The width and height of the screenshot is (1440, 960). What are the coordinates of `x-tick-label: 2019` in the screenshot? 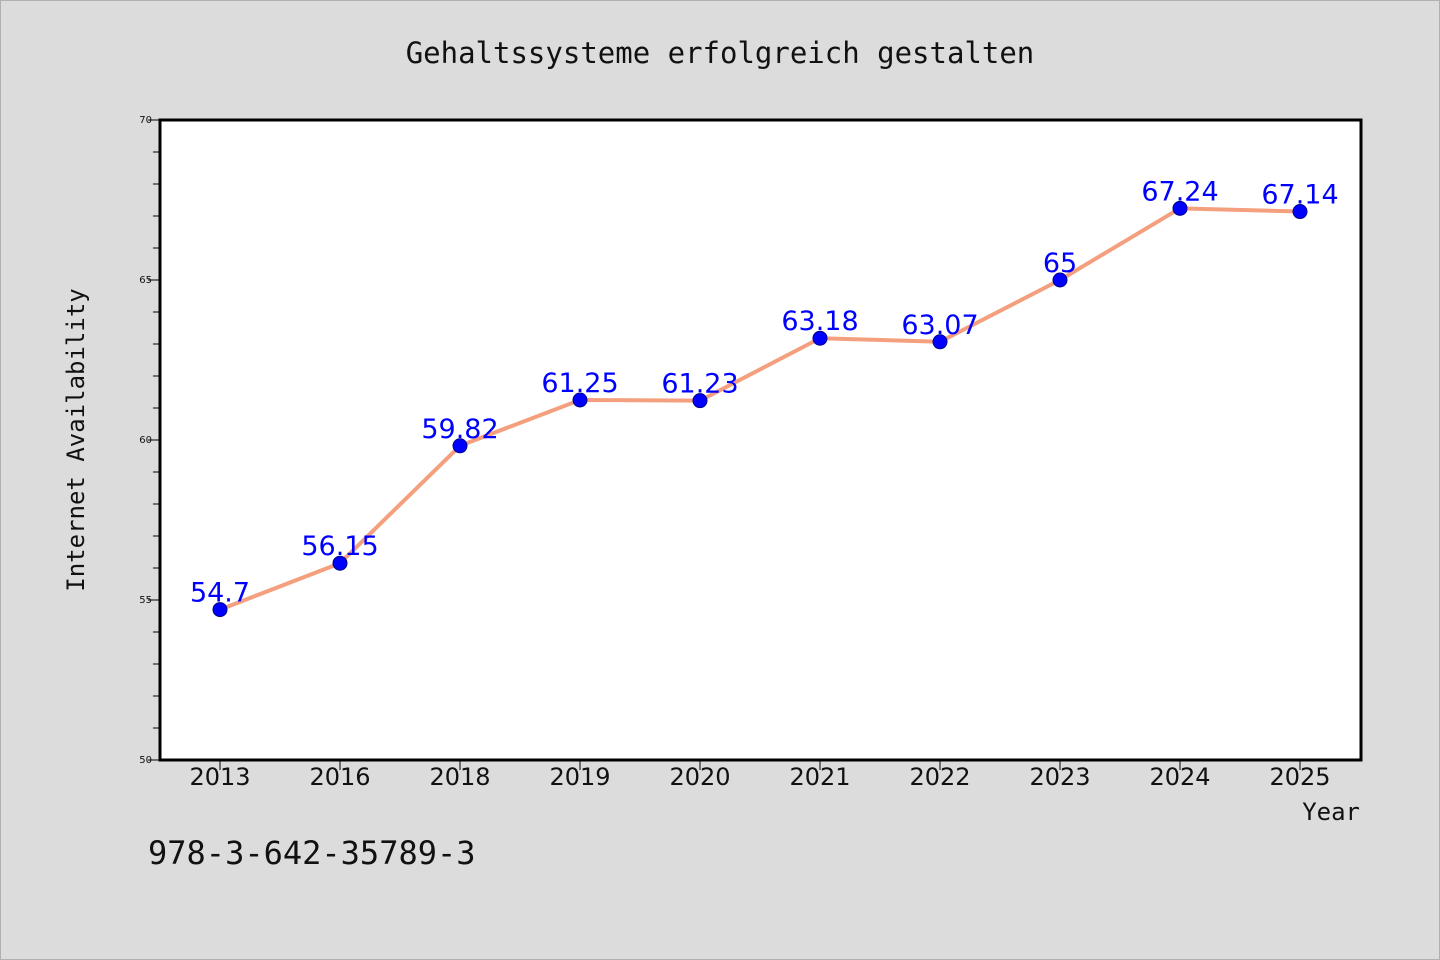 It's located at (579, 777).